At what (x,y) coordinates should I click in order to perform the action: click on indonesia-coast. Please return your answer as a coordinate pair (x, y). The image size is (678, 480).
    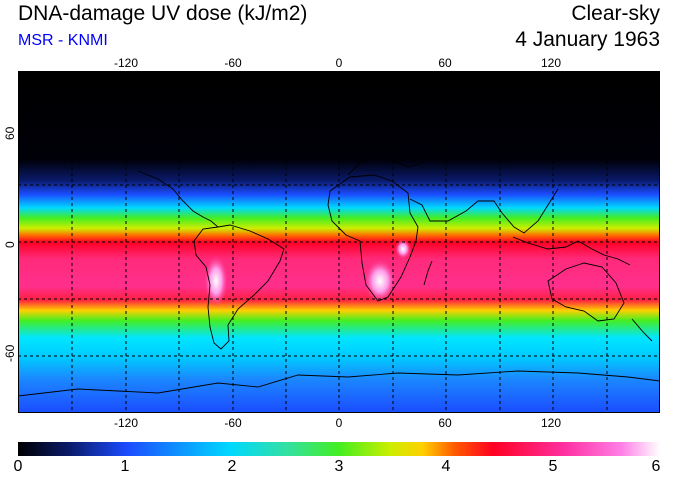
    Looking at the image, I should click on (571, 251).